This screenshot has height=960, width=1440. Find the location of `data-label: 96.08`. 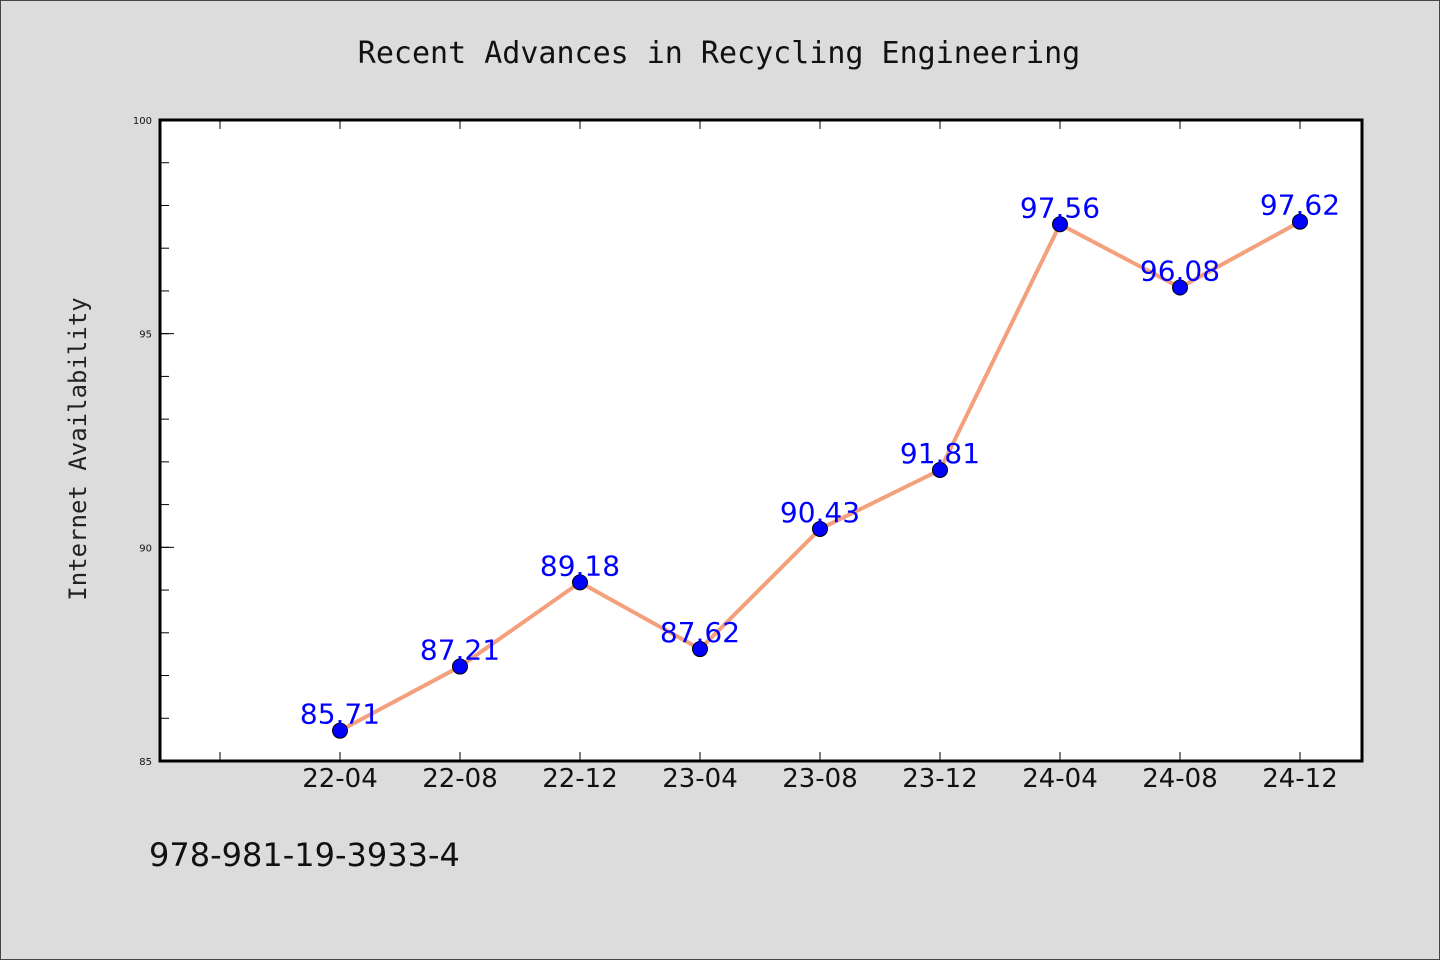

data-label: 96.08 is located at coordinates (1180, 271).